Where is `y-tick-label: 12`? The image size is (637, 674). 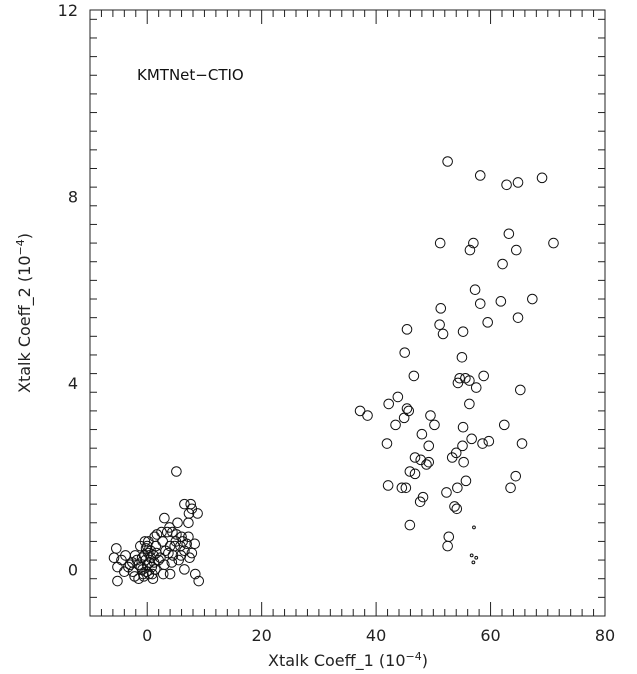 y-tick-label: 12 is located at coordinates (68, 10).